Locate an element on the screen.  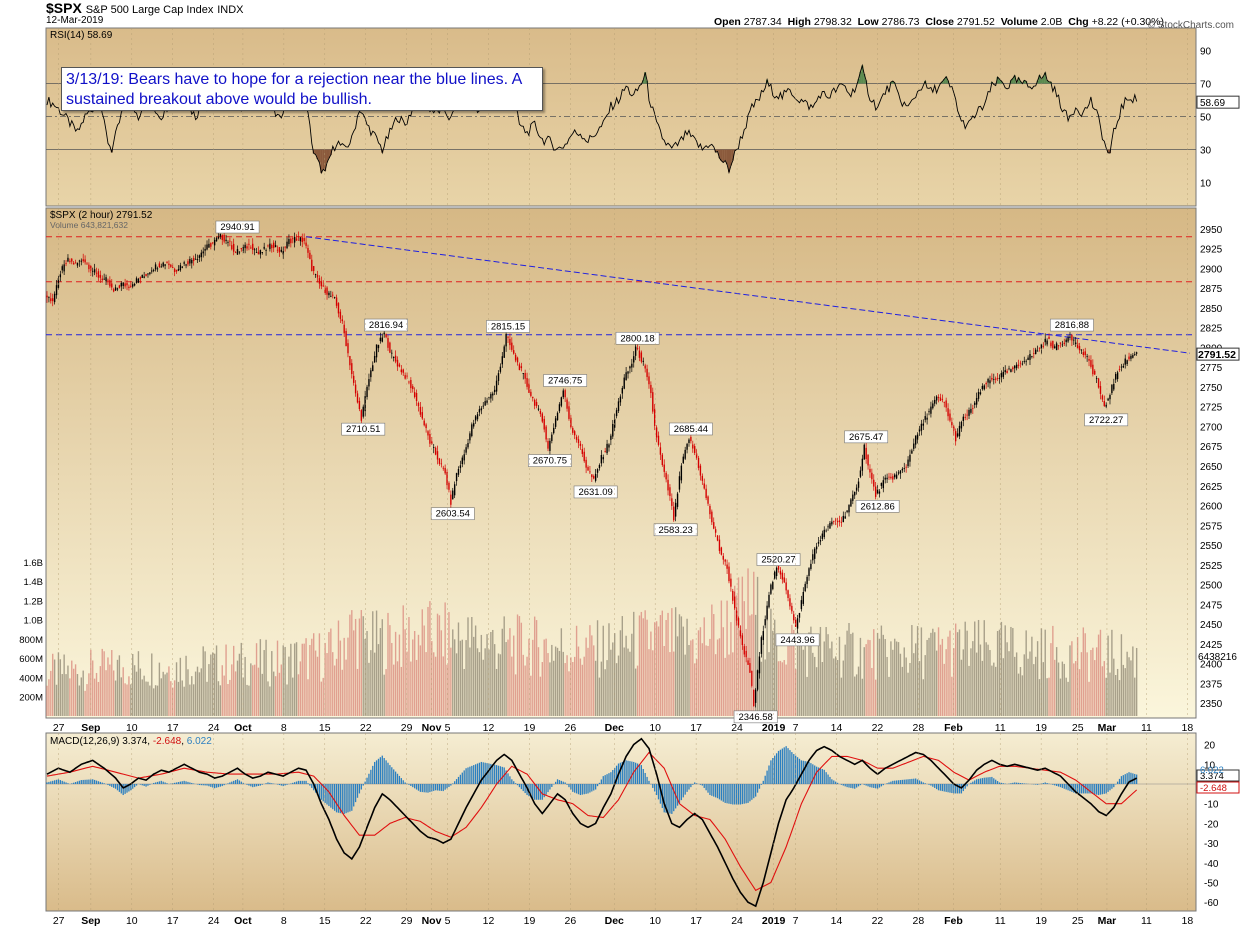
macd-label: MACD(12,26,9) 3.374, -2.648, 6.022 is located at coordinates (131, 741).